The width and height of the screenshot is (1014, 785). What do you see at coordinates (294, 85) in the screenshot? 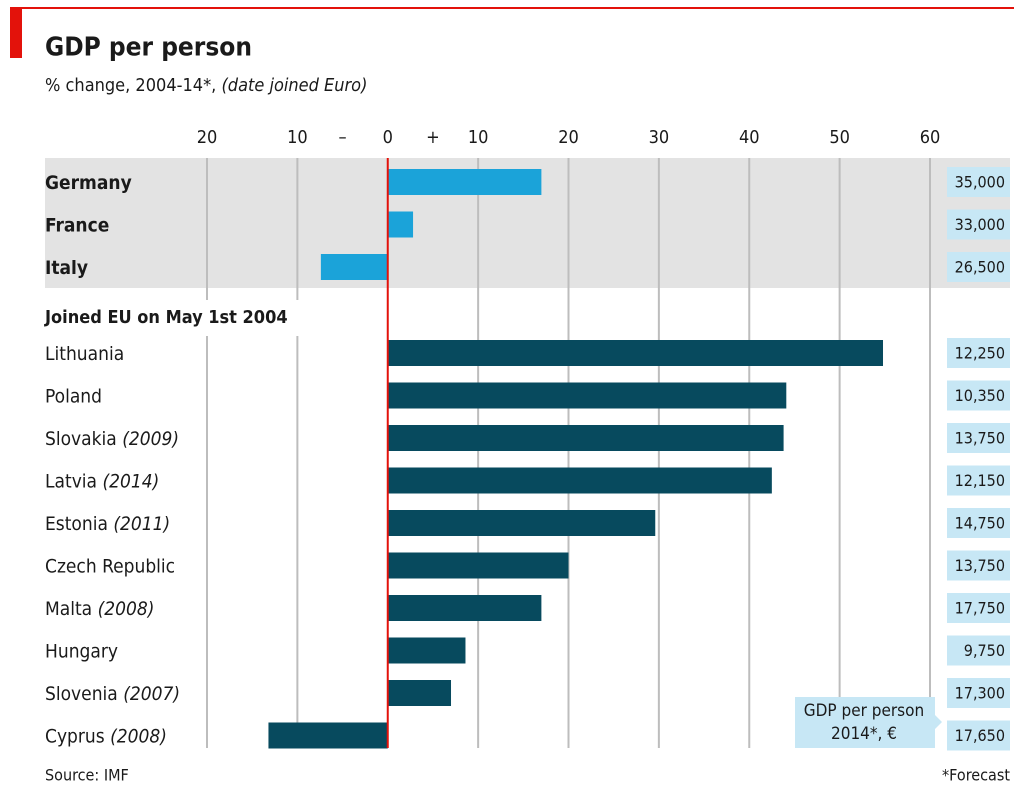
I see `subtitle-note: (date joined Euro)` at bounding box center [294, 85].